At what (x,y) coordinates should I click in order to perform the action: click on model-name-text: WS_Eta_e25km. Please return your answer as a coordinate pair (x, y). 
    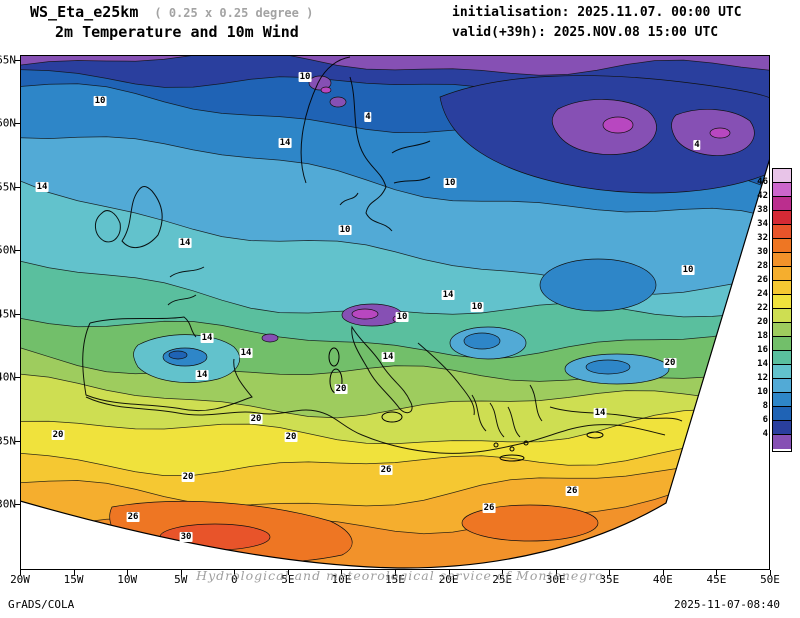
    Looking at the image, I should click on (84, 12).